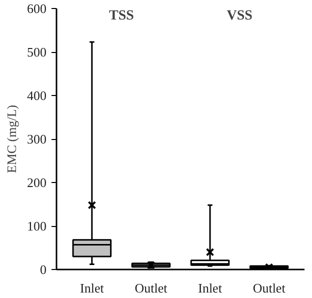 Image resolution: width=312 pixels, height=298 pixels. Describe the element at coordinates (36, 8) in the screenshot. I see `y-tick-label: 600` at that location.